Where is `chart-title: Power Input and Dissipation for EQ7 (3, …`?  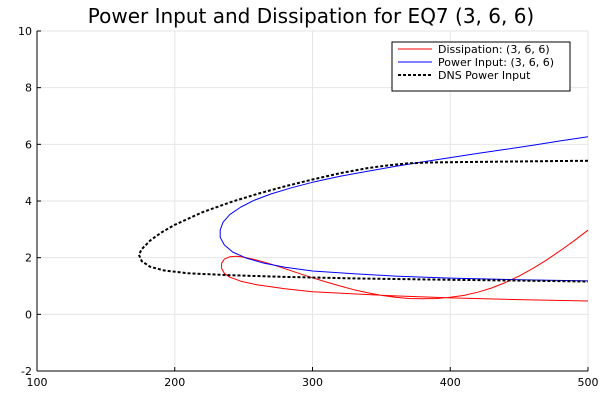
chart-title: Power Input and Dissipation for EQ7 (3, … is located at coordinates (311, 16).